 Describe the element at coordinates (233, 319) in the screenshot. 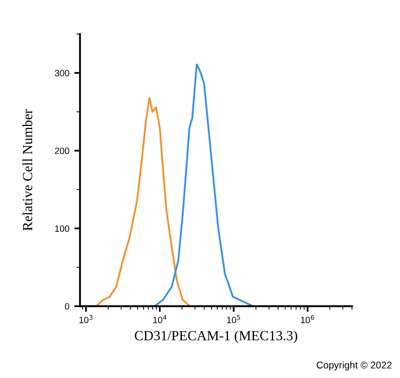

I see `x-tick-label: 10$^{5}$` at that location.